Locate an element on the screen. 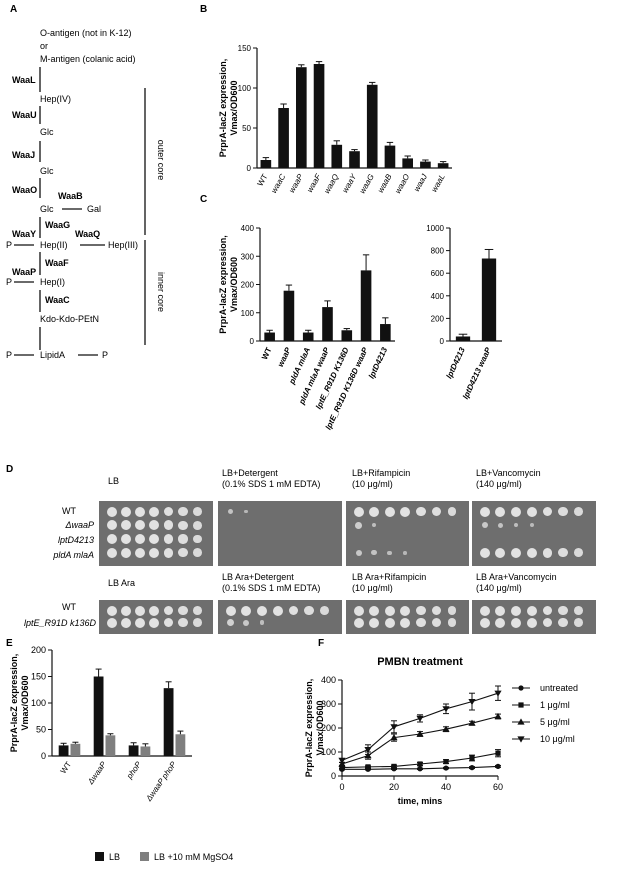 The height and width of the screenshot is (896, 617). node-lipida: LipidA is located at coordinates (52, 355).